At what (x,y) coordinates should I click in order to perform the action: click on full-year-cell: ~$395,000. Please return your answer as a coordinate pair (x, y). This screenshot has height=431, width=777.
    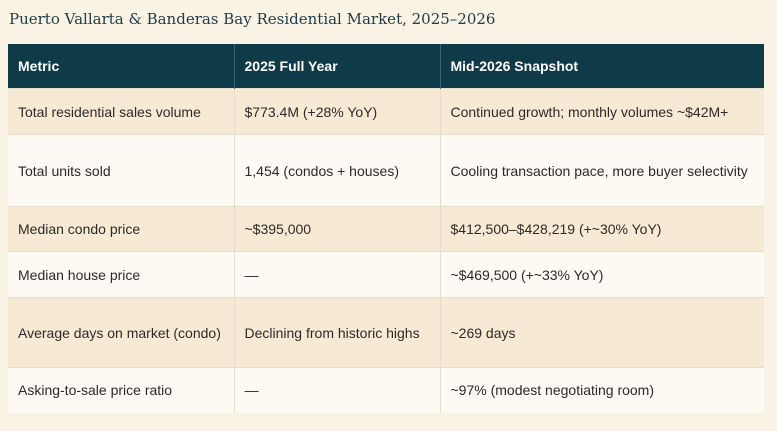
    Looking at the image, I should click on (337, 229).